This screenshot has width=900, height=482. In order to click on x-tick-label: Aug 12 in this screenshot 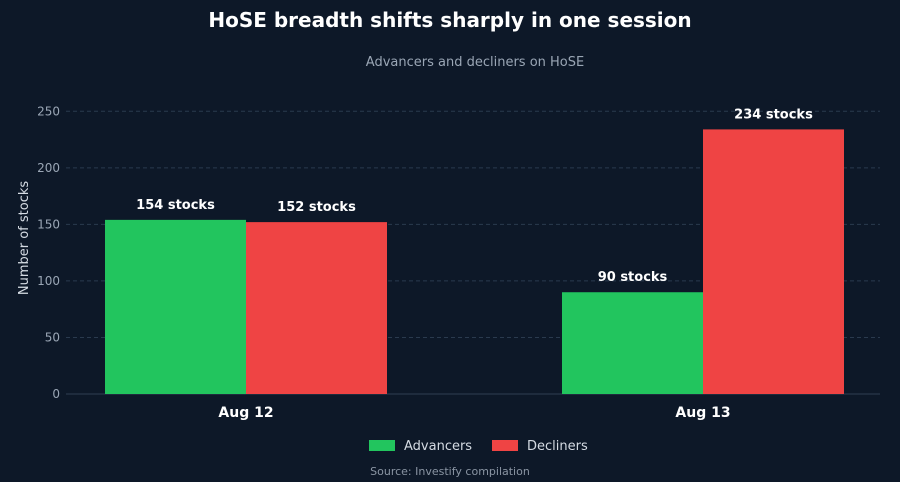, I will do `click(245, 413)`.